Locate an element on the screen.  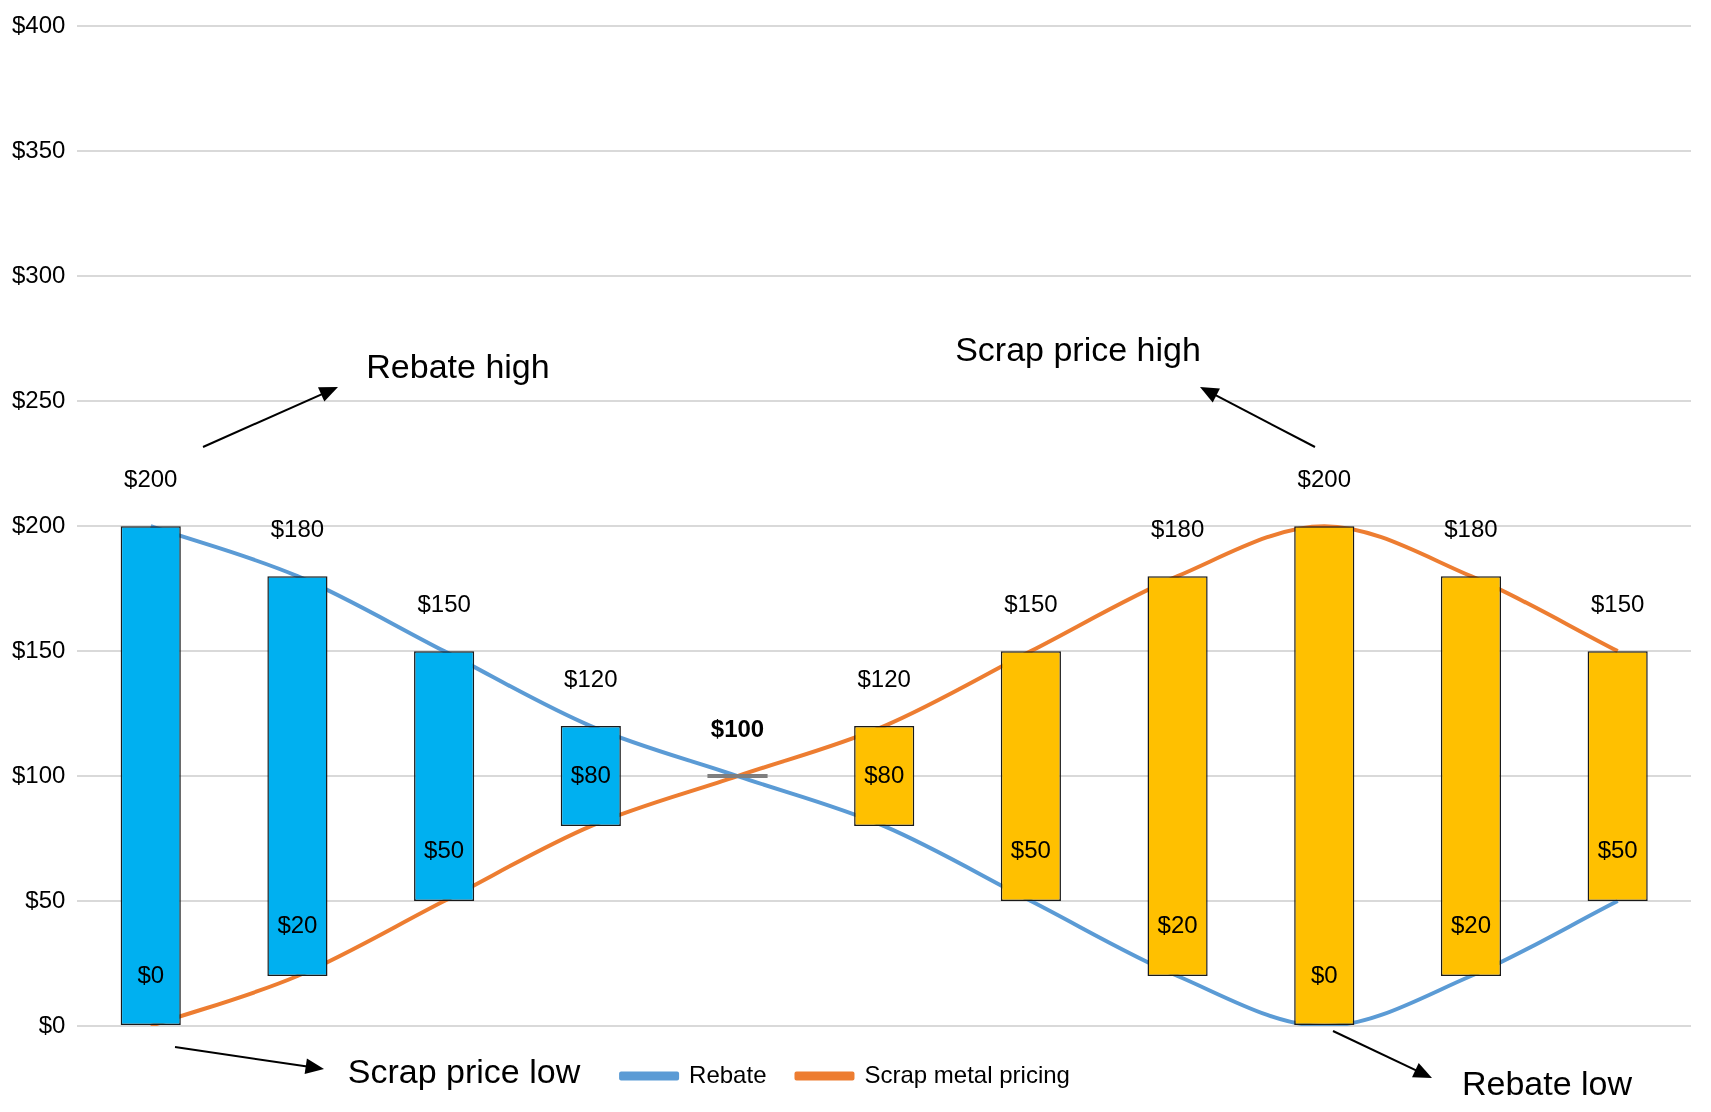
y-tick-label: $200 is located at coordinates (39, 524).